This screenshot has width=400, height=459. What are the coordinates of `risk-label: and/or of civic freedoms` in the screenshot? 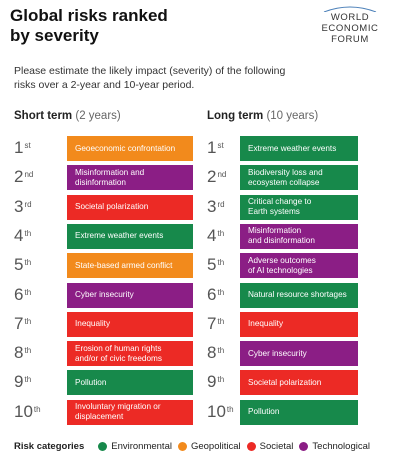 It's located at (118, 358).